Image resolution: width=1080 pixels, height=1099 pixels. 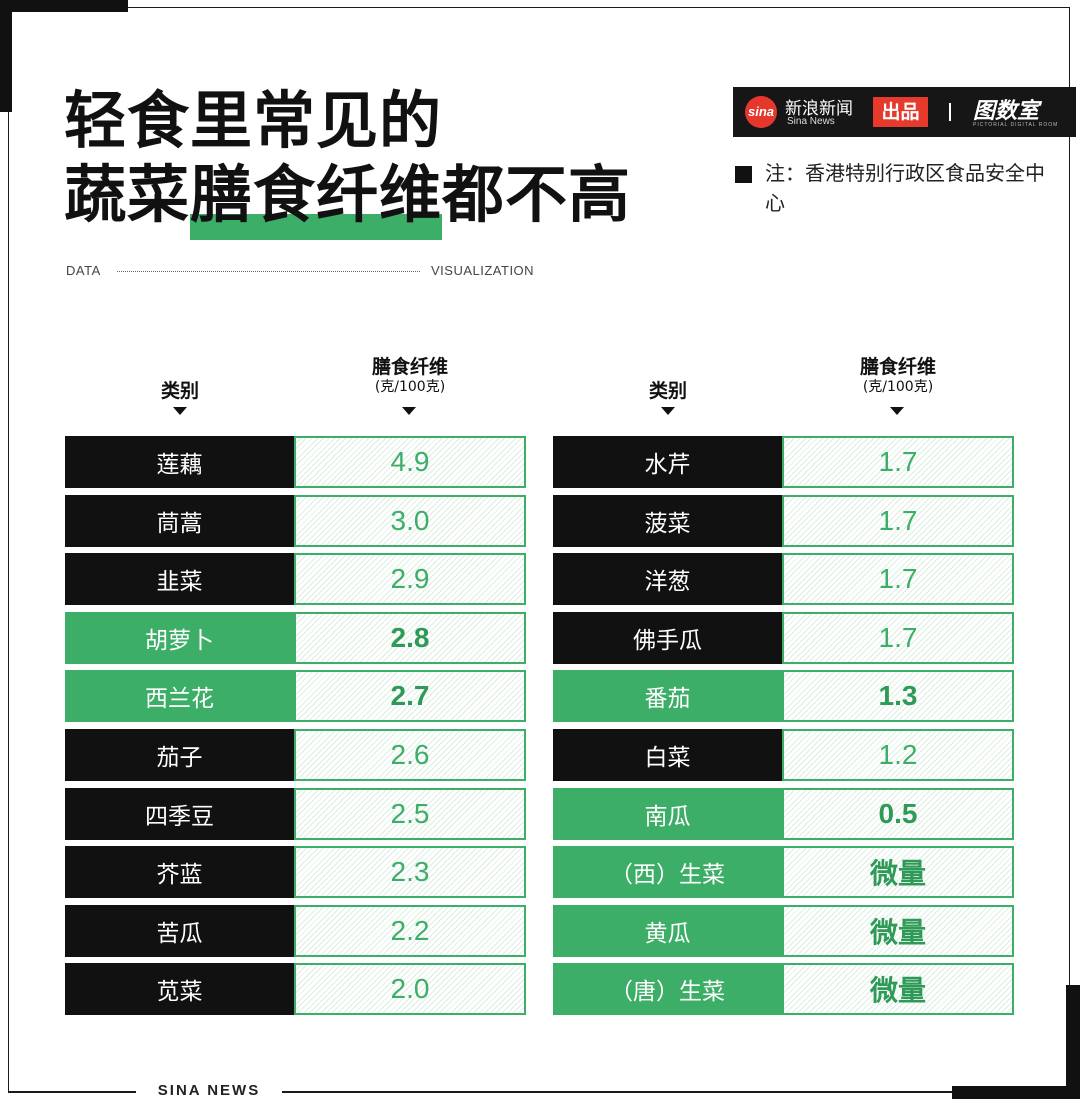 What do you see at coordinates (483, 270) in the screenshot?
I see `subtitle-visualization: VISUALIZATION` at bounding box center [483, 270].